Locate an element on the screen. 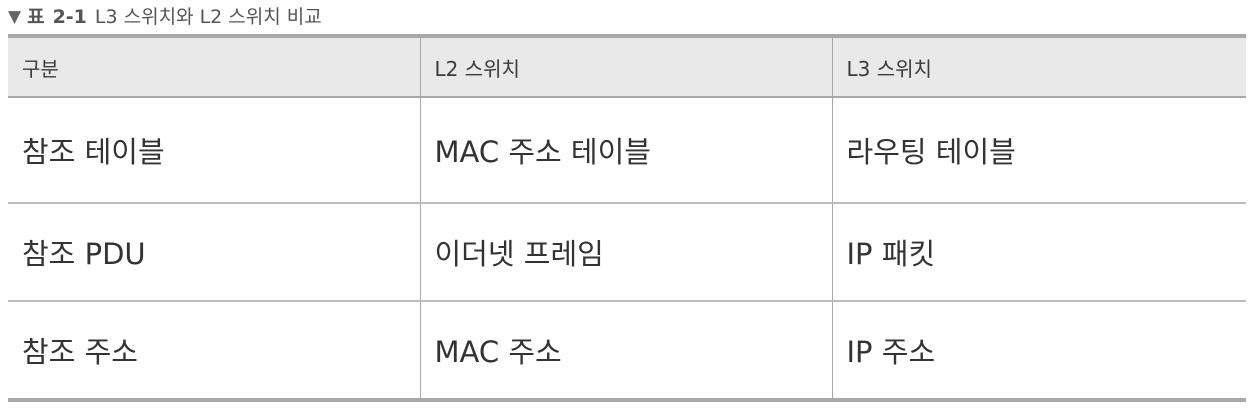 This screenshot has width=1258, height=418. table-cell: 참조 PDU is located at coordinates (214, 252).